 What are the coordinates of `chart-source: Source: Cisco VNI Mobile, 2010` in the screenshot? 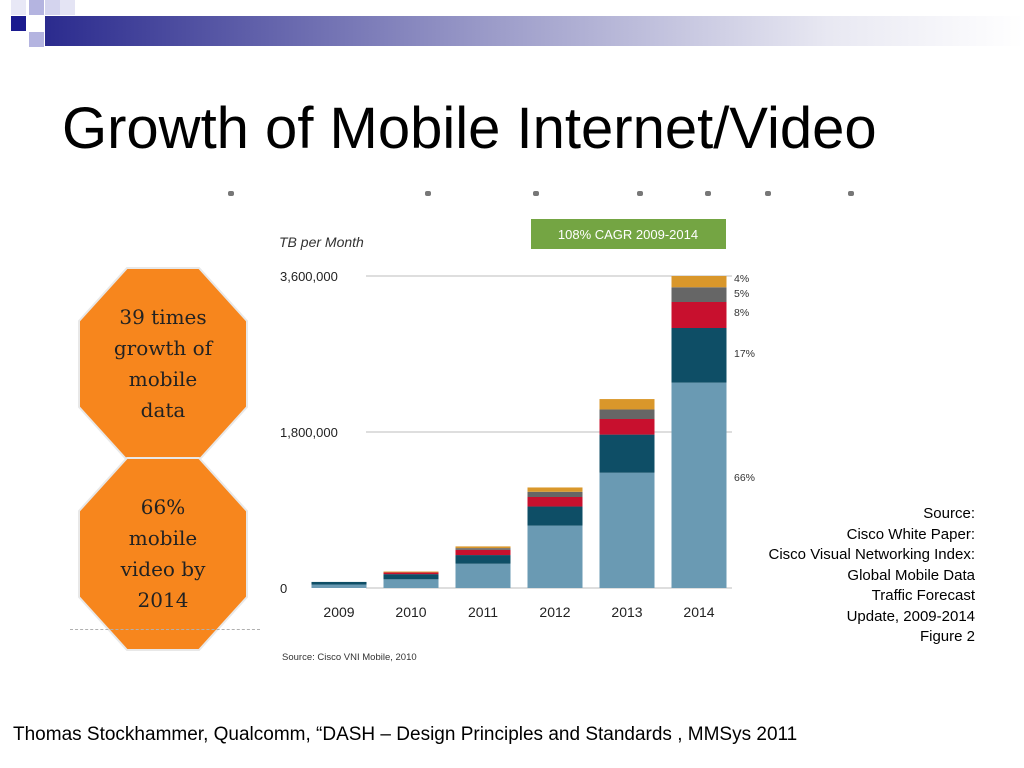 It's located at (349, 657).